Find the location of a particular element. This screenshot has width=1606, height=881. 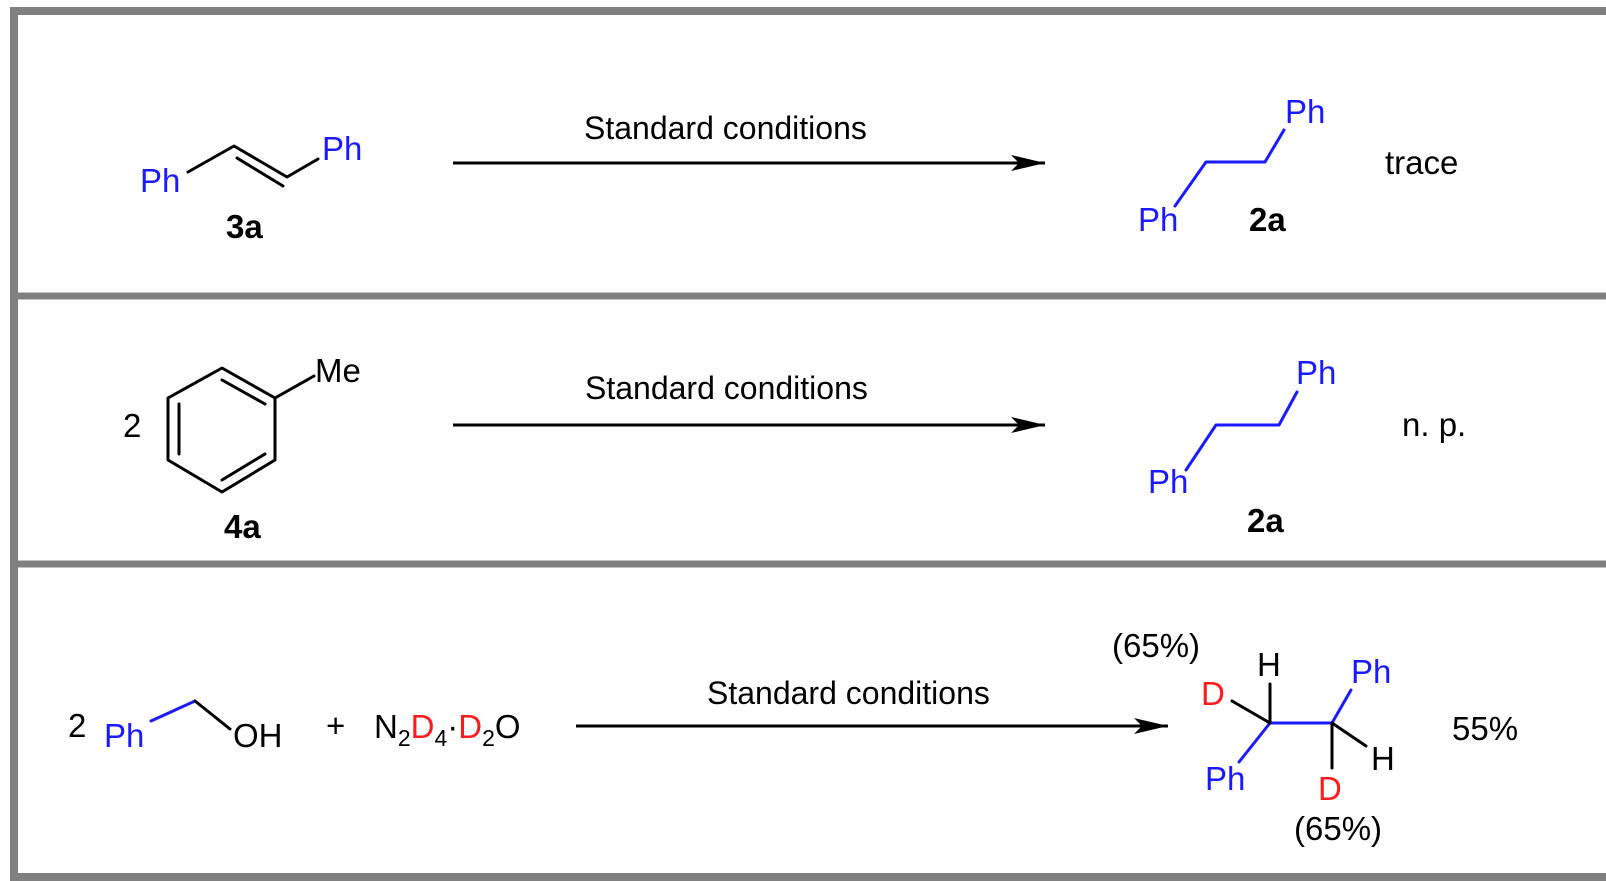

atom-h-right: H is located at coordinates (1383, 758).